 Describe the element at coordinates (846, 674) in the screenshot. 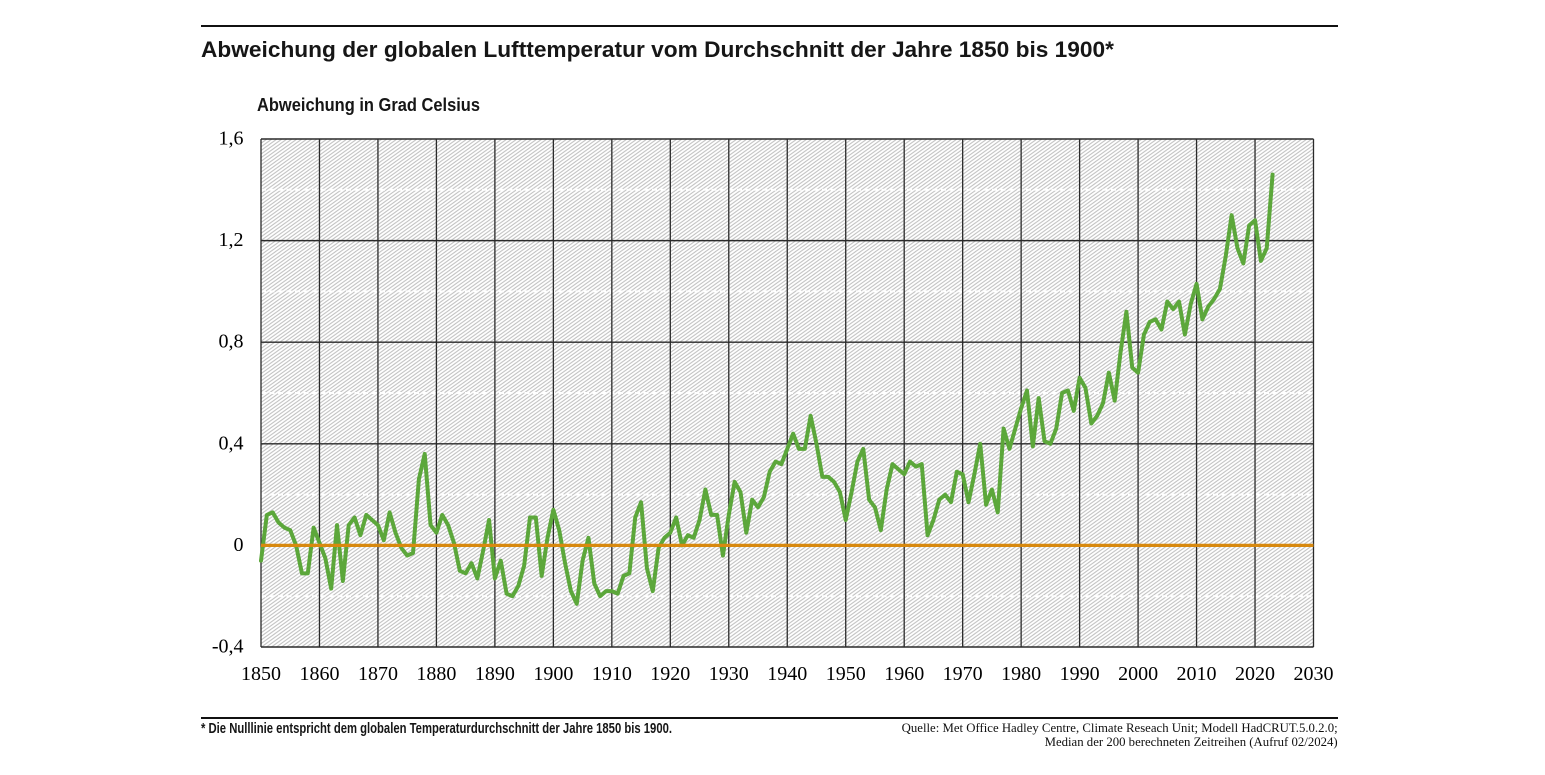

I see `x-tick-label: 1950` at that location.